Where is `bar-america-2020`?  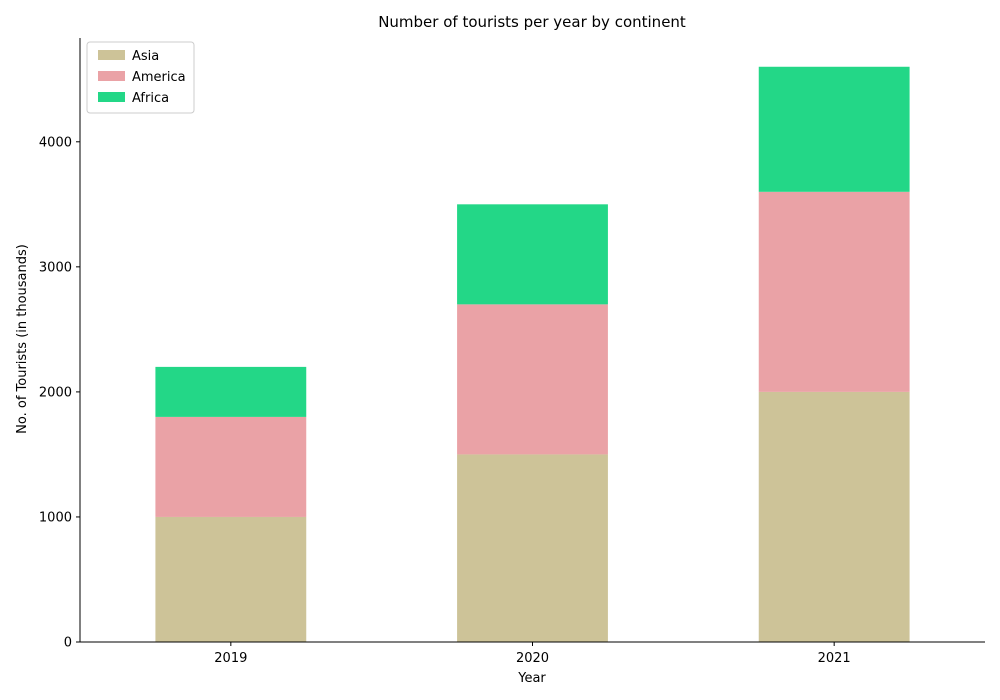 bar-america-2020 is located at coordinates (532, 379).